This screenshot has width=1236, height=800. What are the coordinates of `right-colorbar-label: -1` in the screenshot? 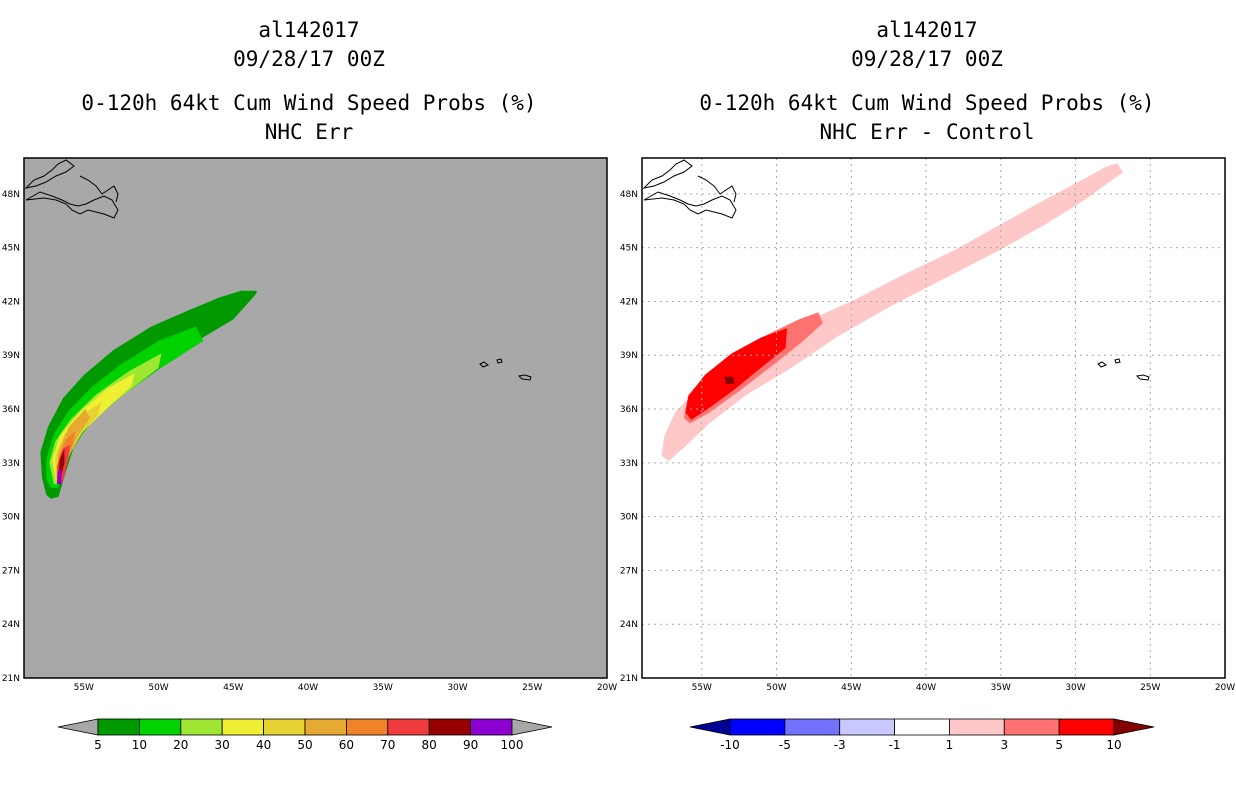 It's located at (895, 745).